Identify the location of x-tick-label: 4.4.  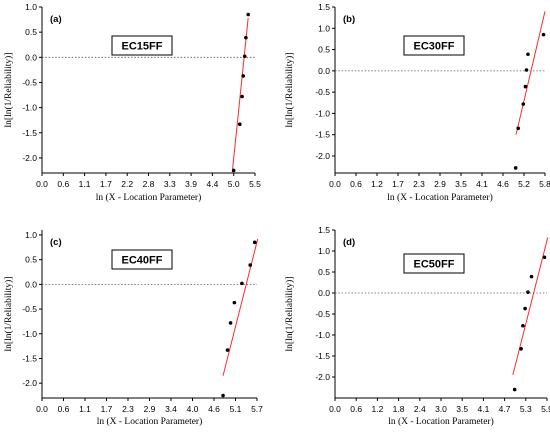
(212, 184).